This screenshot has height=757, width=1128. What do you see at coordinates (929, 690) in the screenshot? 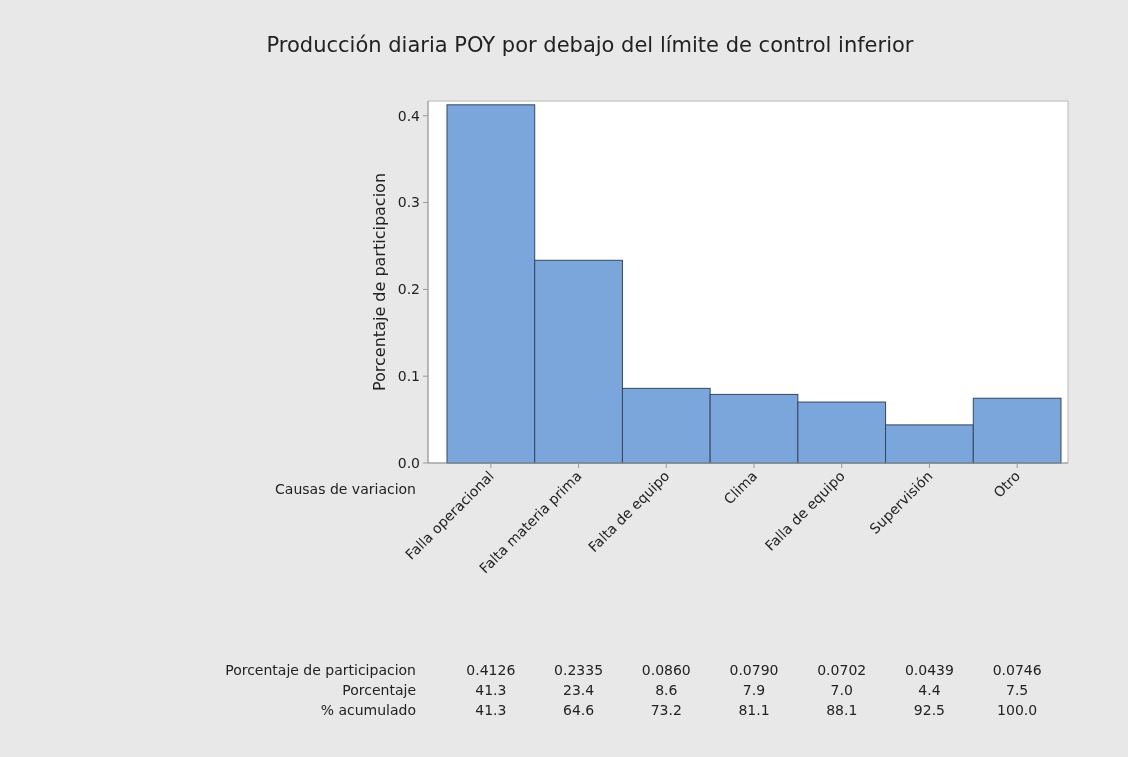
I see `text: 4.4` at bounding box center [929, 690].